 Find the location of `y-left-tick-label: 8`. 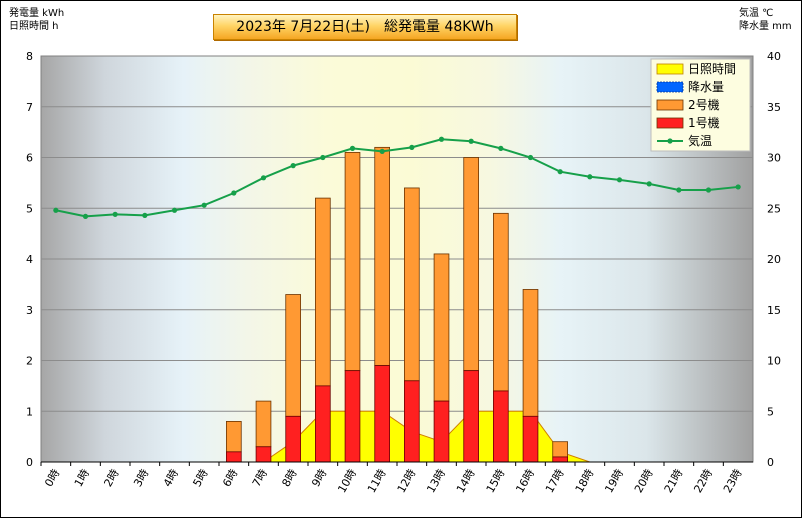

y-left-tick-label: 8 is located at coordinates (29, 56).